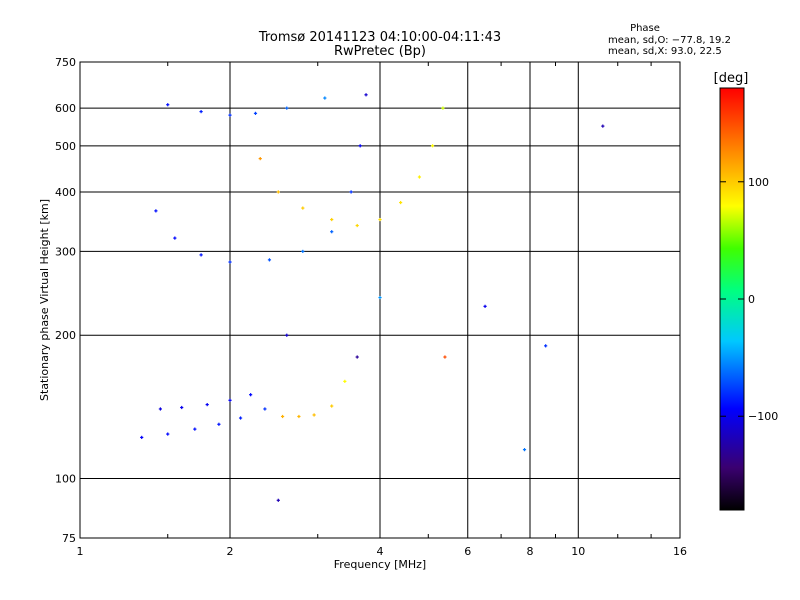  Describe the element at coordinates (680, 551) in the screenshot. I see `x-tick-label: 16` at that location.